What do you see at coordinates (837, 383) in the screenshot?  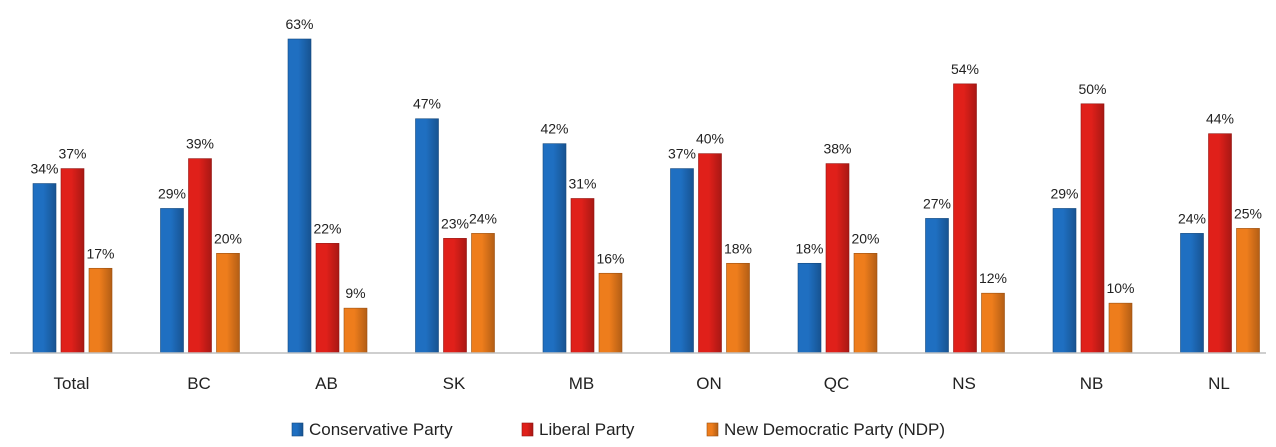 I see `x-tick-label-qc: QC` at bounding box center [837, 383].